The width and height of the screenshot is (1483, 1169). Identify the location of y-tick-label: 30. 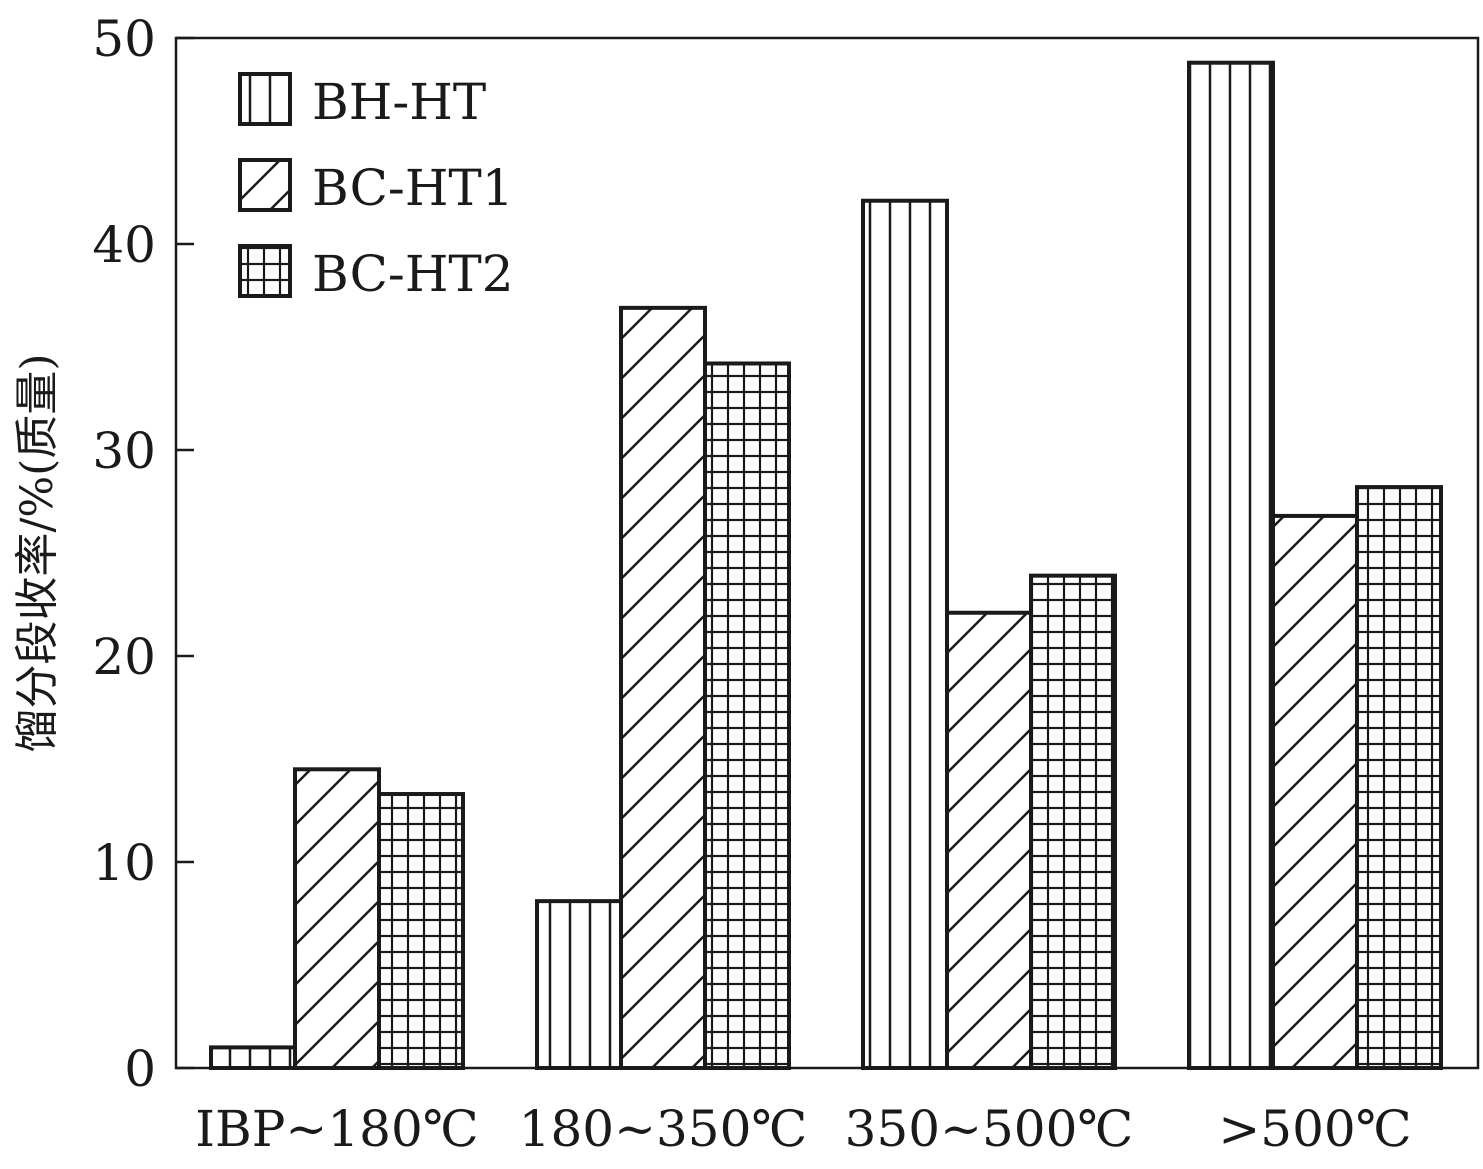
(124, 451).